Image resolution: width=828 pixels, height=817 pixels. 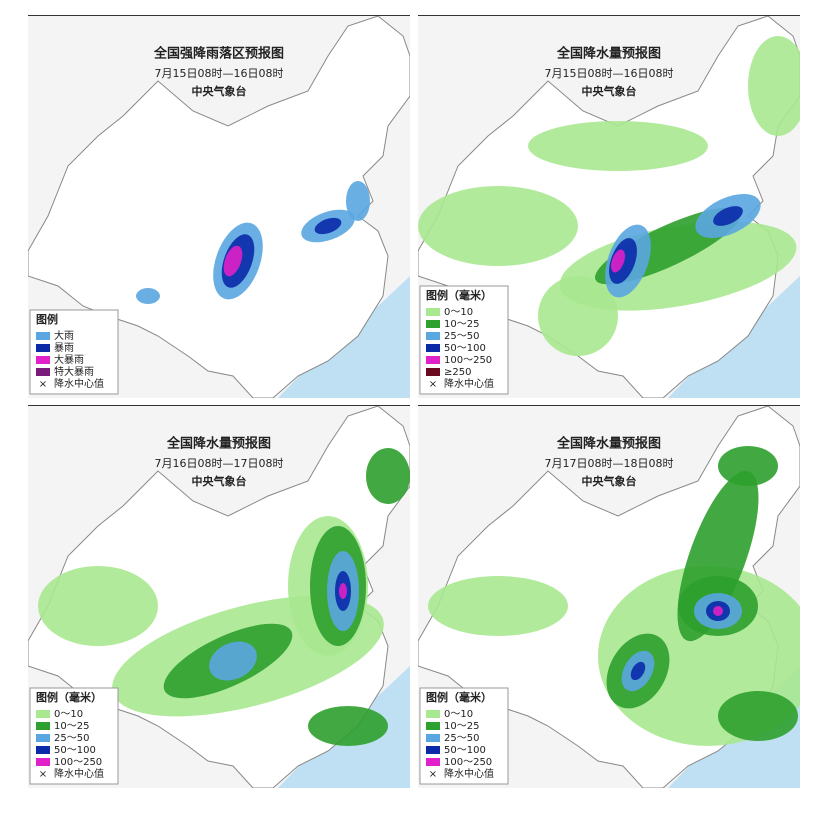 I want to click on map-date: 7月17日08时—18日08时, so click(x=609, y=463).